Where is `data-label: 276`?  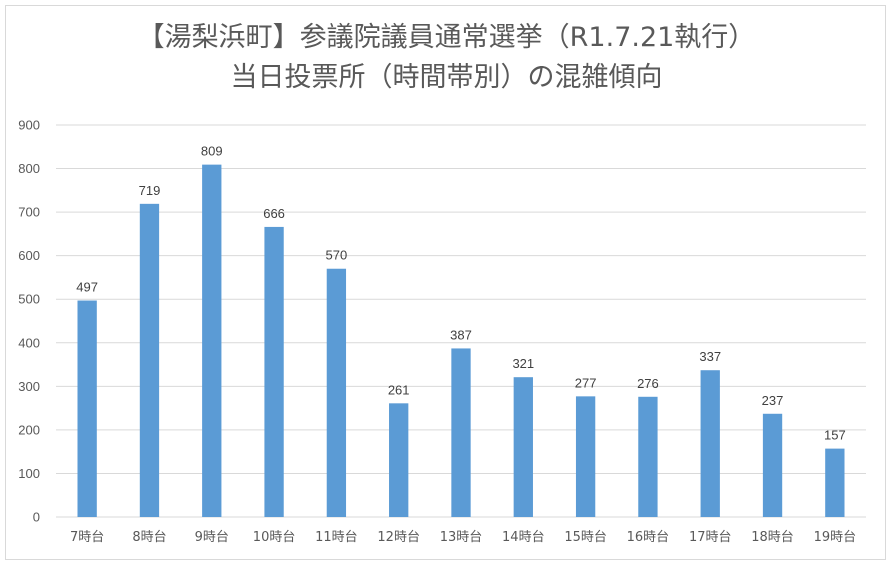 data-label: 276 is located at coordinates (648, 383).